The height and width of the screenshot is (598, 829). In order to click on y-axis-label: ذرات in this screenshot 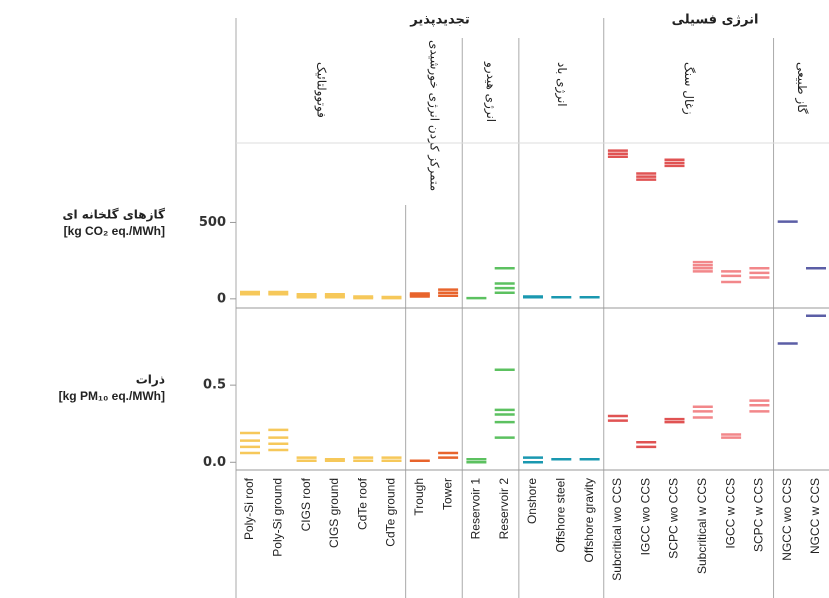, I will do `click(150, 380)`.